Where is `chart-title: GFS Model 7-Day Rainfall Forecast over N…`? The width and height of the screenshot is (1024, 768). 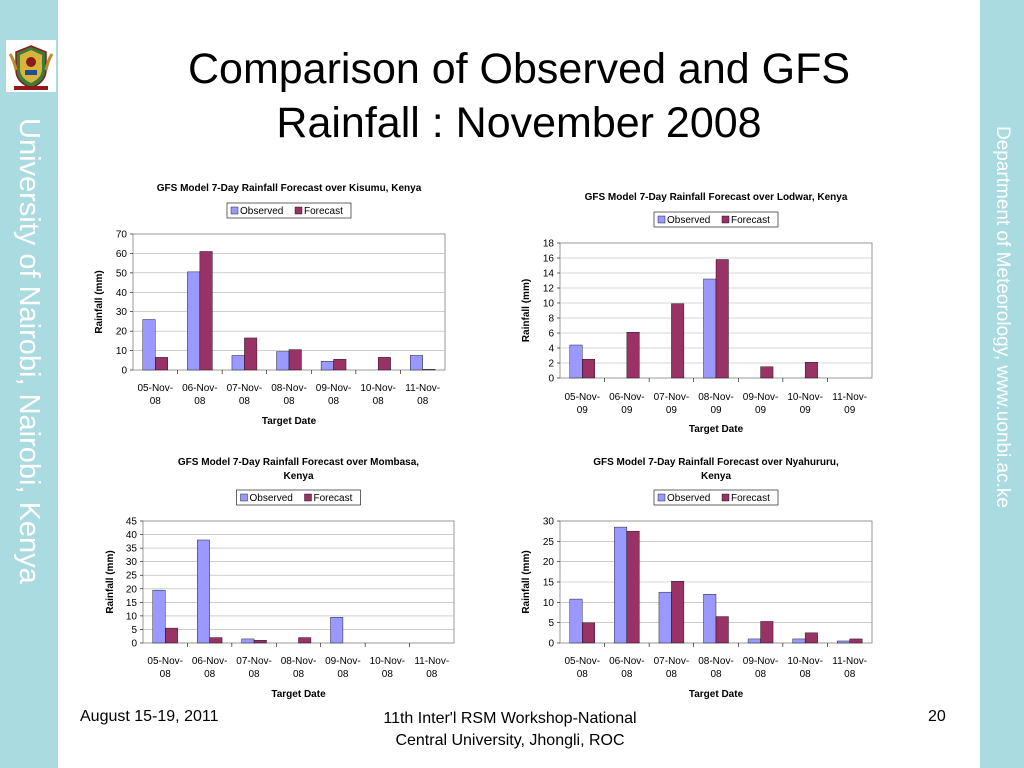 chart-title: GFS Model 7-Day Rainfall Forecast over N… is located at coordinates (716, 462).